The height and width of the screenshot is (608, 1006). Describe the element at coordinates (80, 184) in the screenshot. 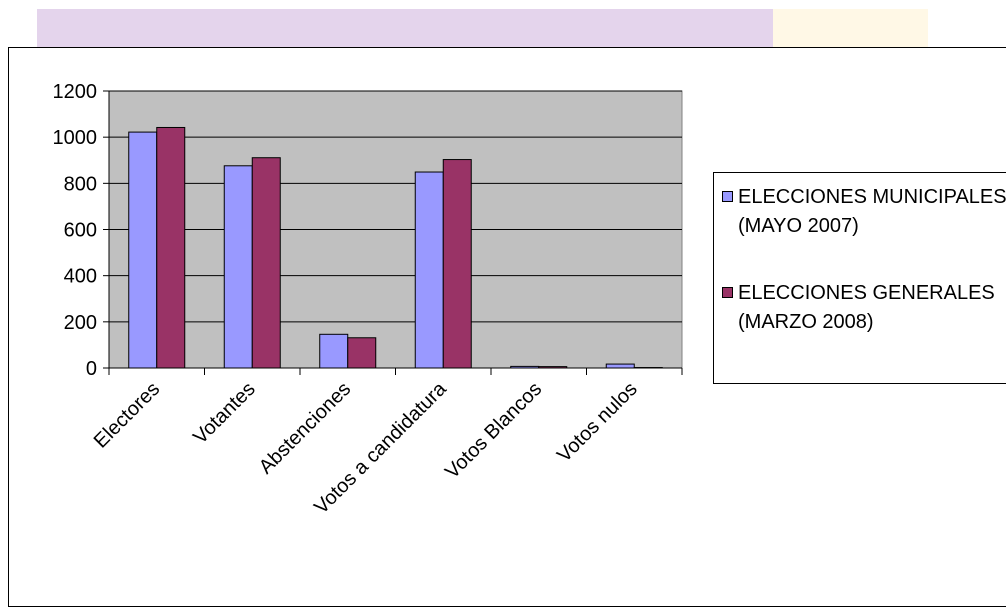

I see `y-tick-label: 800` at that location.